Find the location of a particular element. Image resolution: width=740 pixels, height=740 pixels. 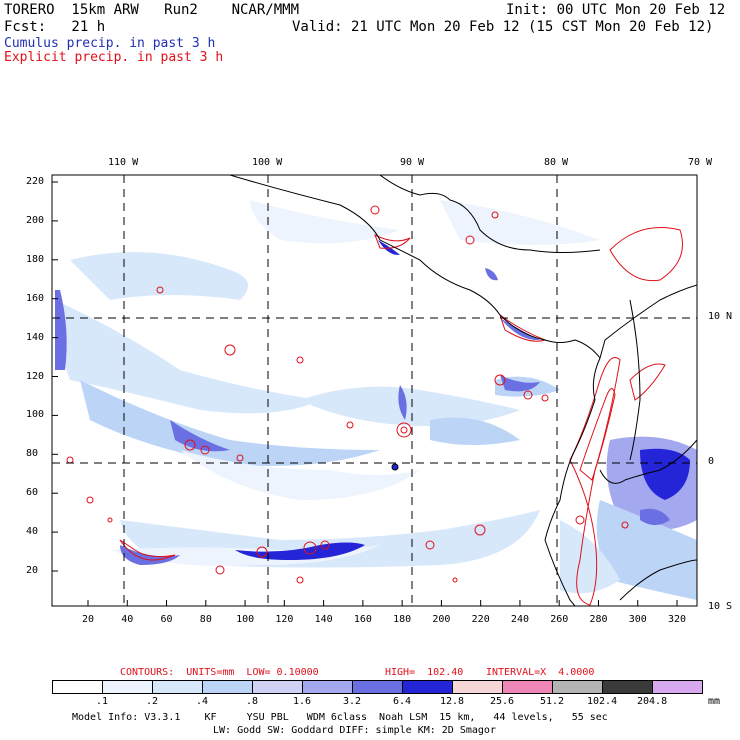

legend-label: .1 is located at coordinates (102, 701).